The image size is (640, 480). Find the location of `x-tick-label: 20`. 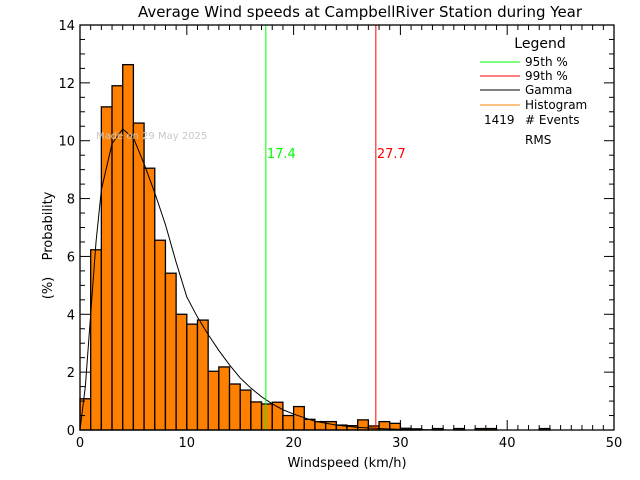

x-tick-label: 20 is located at coordinates (293, 443).